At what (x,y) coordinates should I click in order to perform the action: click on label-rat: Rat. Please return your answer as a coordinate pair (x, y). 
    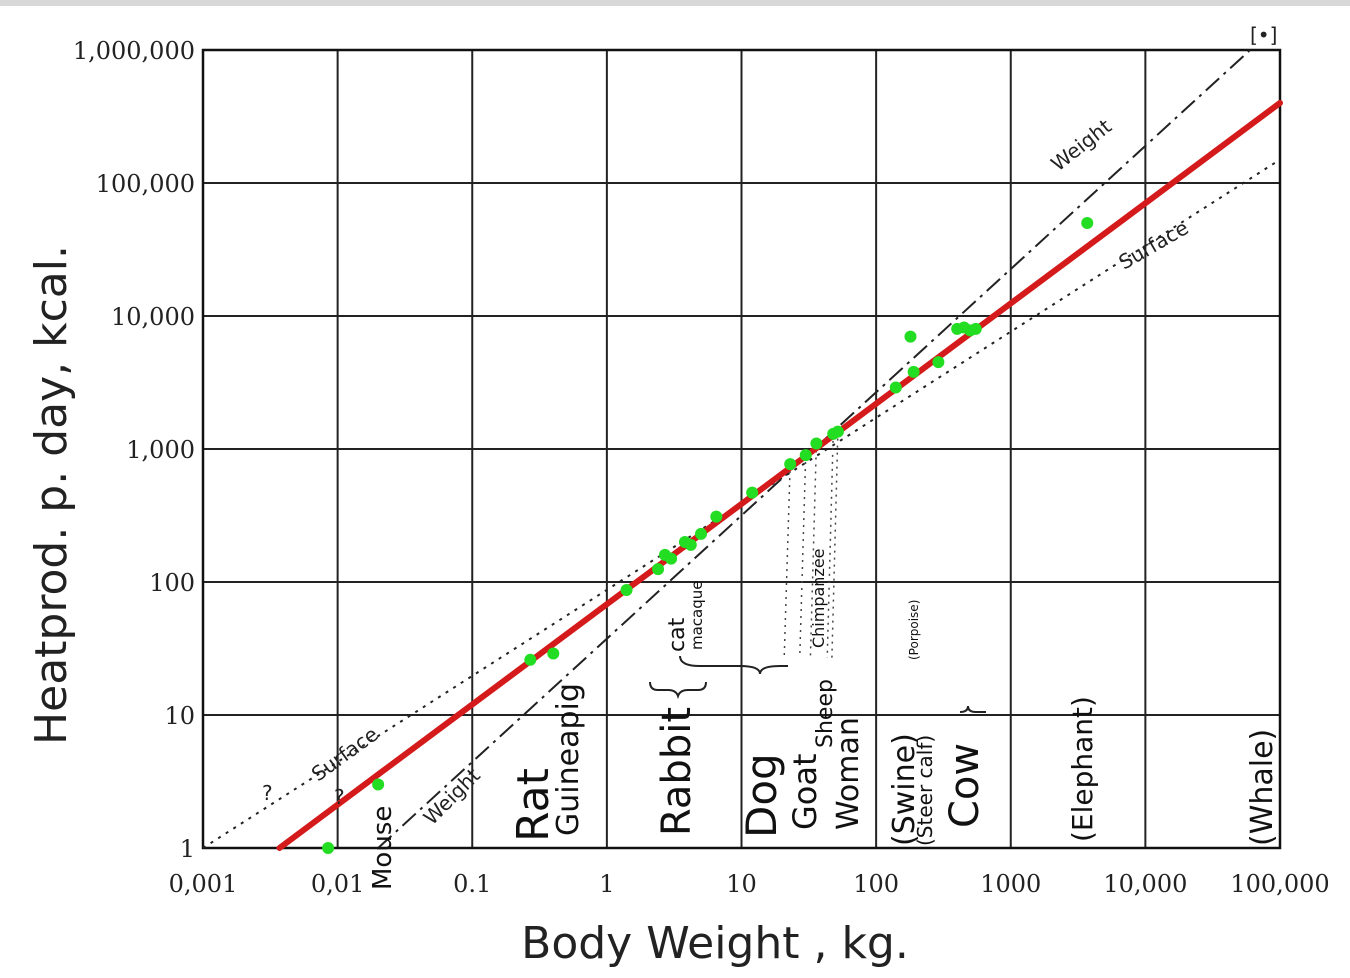
    Looking at the image, I should click on (533, 805).